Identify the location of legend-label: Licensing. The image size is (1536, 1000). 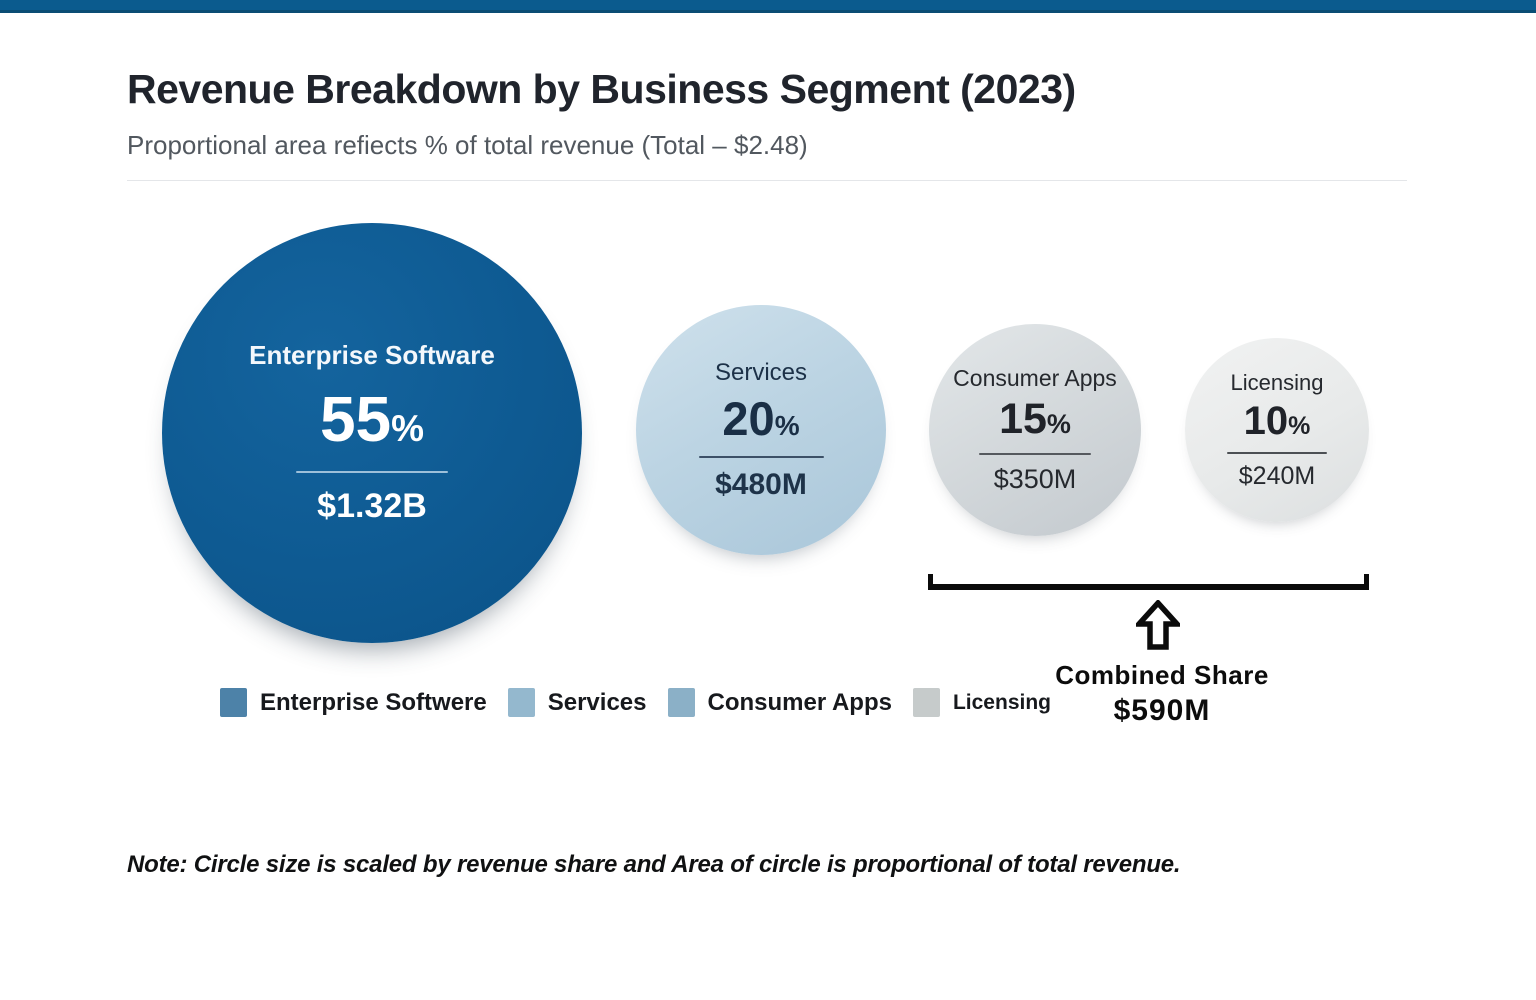
(1001, 702).